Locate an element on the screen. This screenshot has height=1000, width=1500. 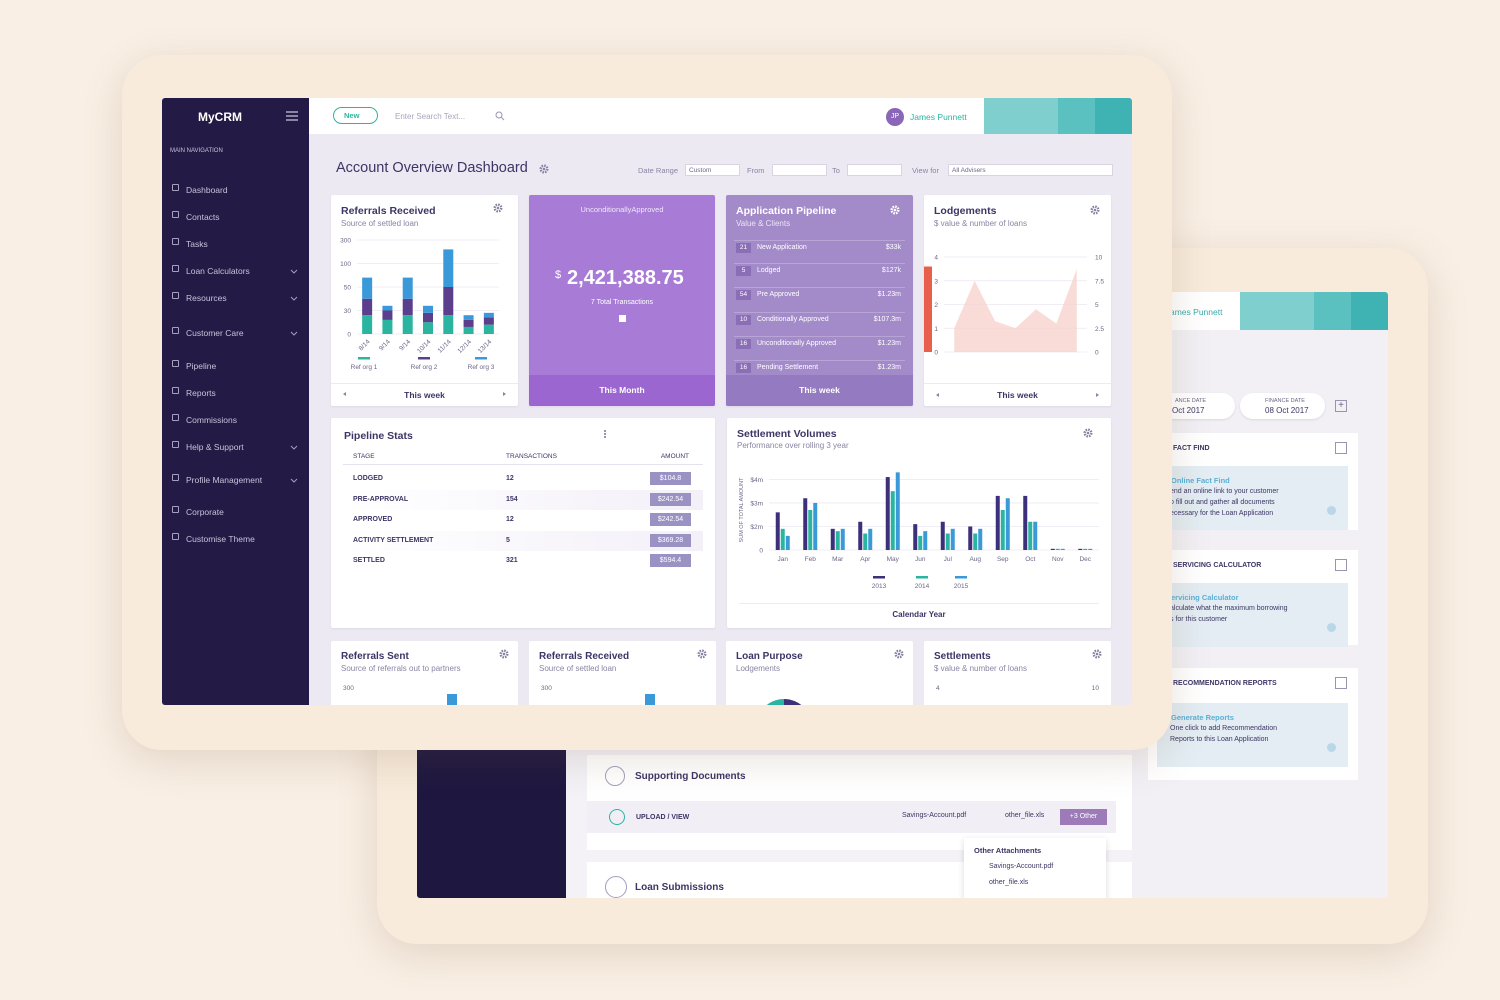
file-link: Savings-Account.pdf is located at coordinates (934, 815).